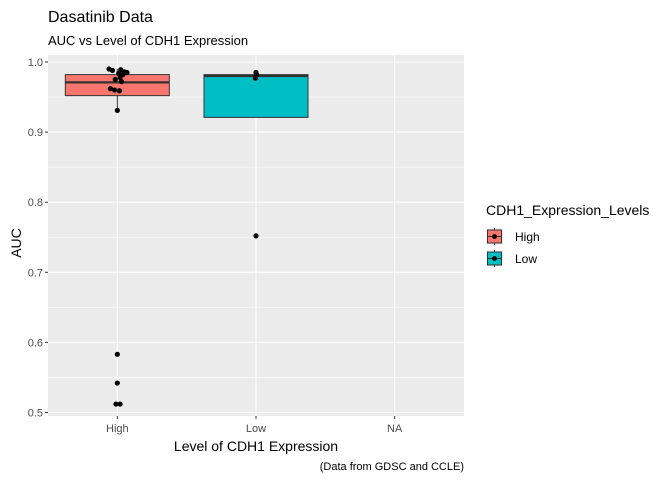  What do you see at coordinates (526, 259) in the screenshot?
I see `legend-label: Low` at bounding box center [526, 259].